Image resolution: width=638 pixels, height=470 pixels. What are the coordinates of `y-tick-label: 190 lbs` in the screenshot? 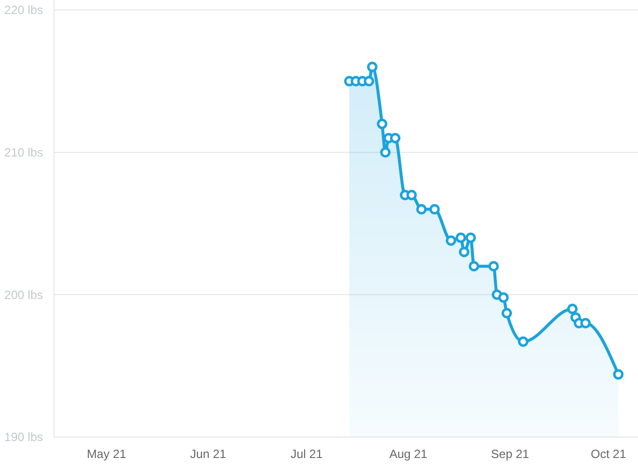 It's located at (23, 437).